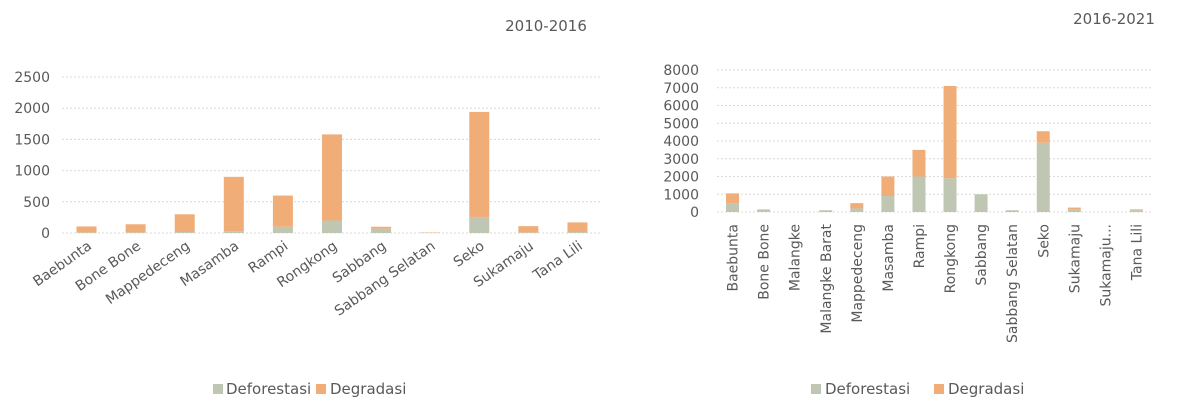  I want to click on x-tick-label: Sukamaju, so click(1075, 258).